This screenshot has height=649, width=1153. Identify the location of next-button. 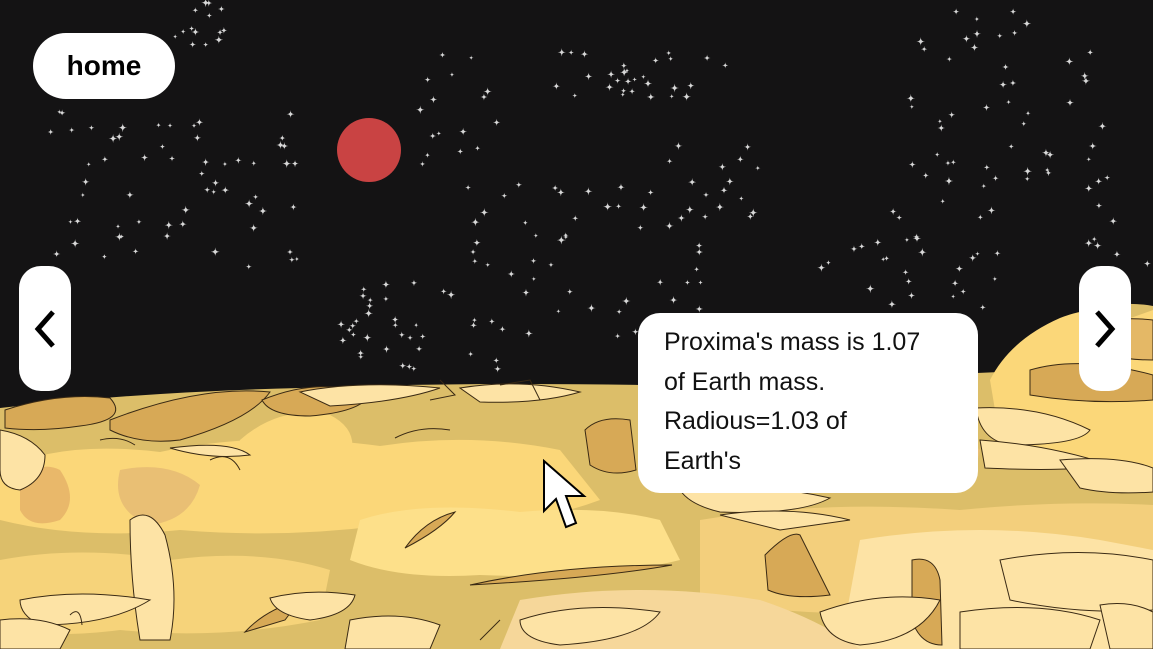
(1105, 328).